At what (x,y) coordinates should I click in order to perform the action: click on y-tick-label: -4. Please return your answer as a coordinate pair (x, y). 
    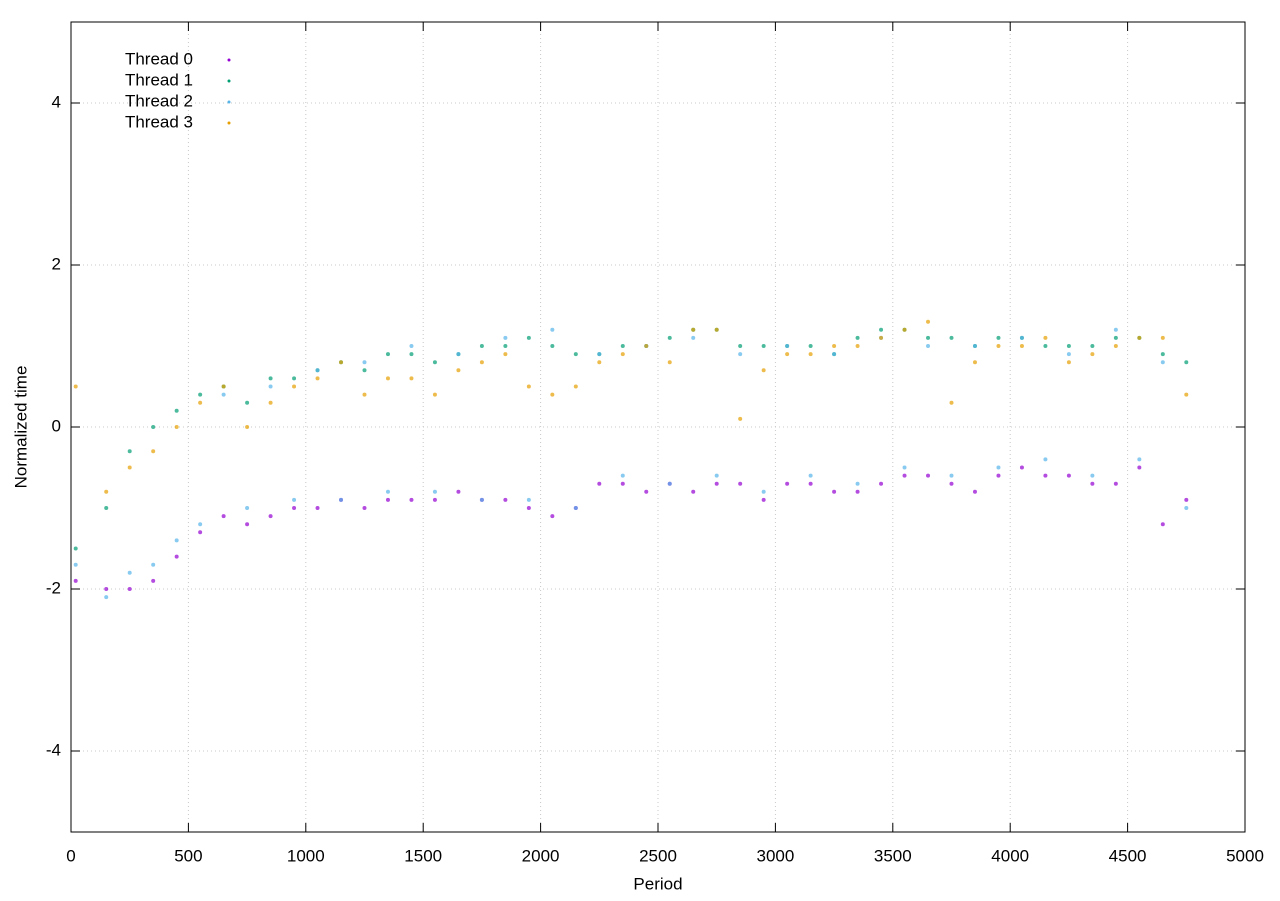
    Looking at the image, I should click on (53, 749).